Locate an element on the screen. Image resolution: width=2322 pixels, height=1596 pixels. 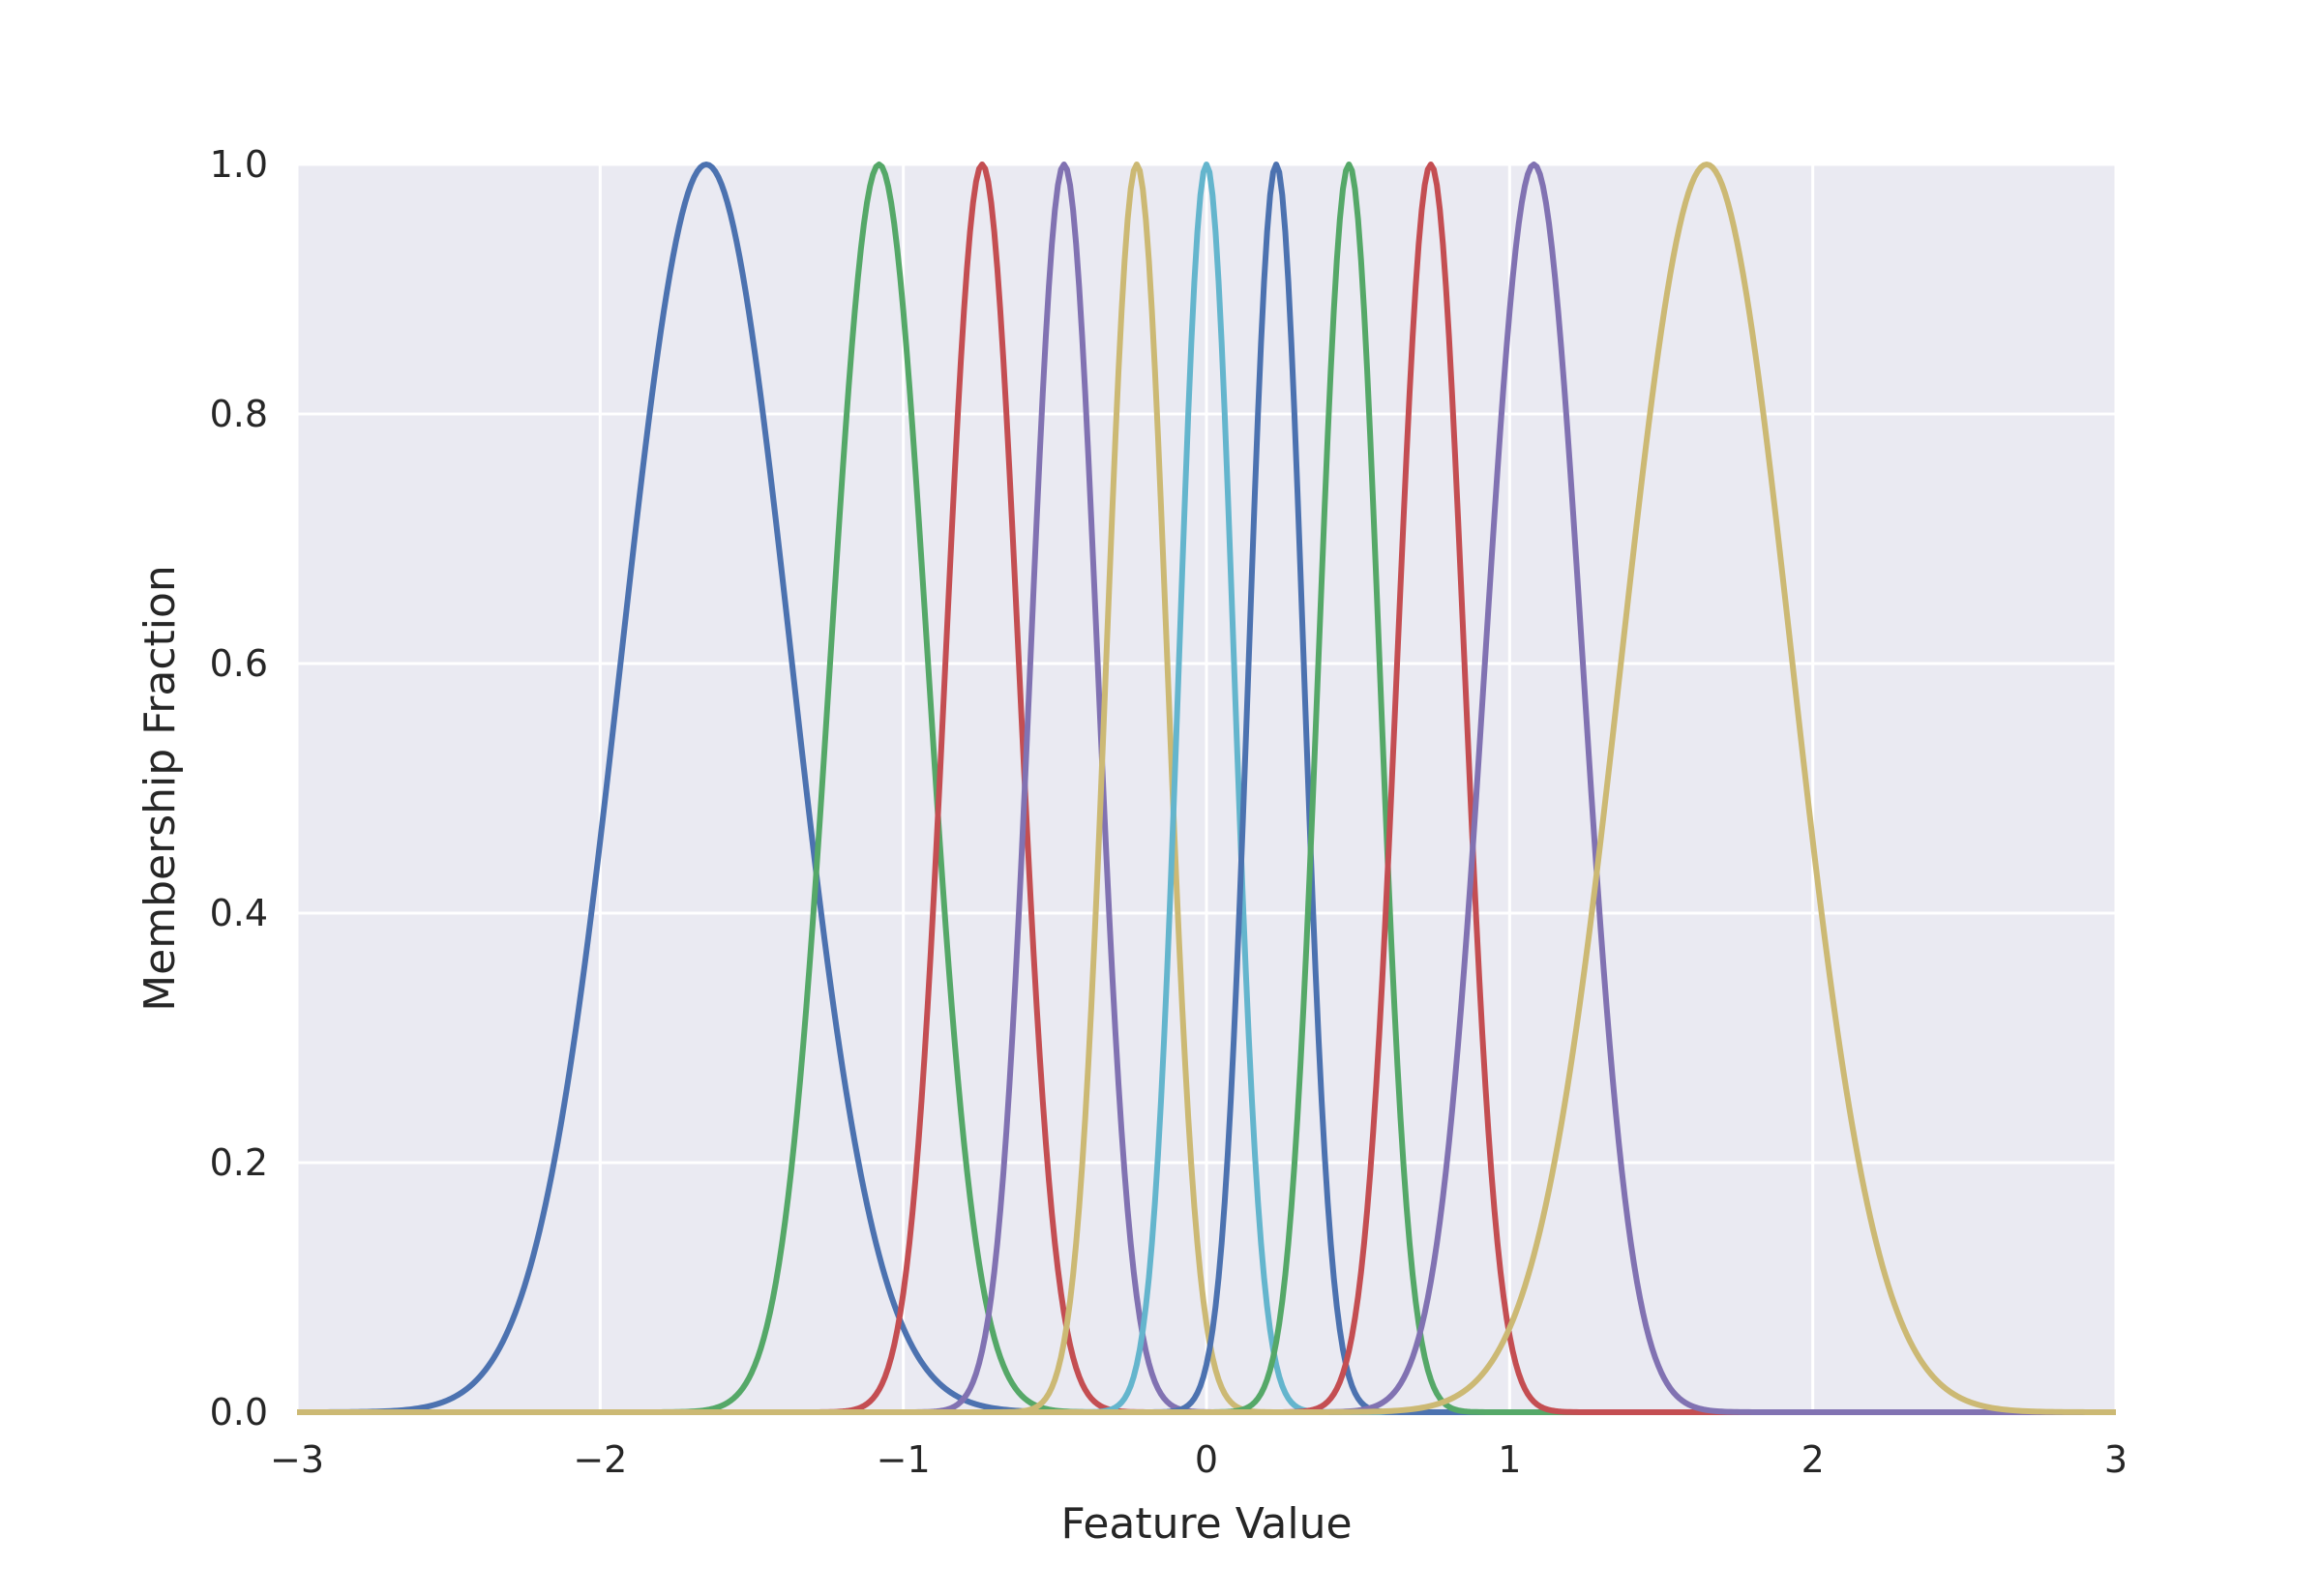
y-tick-label: 0.6 is located at coordinates (239, 663).